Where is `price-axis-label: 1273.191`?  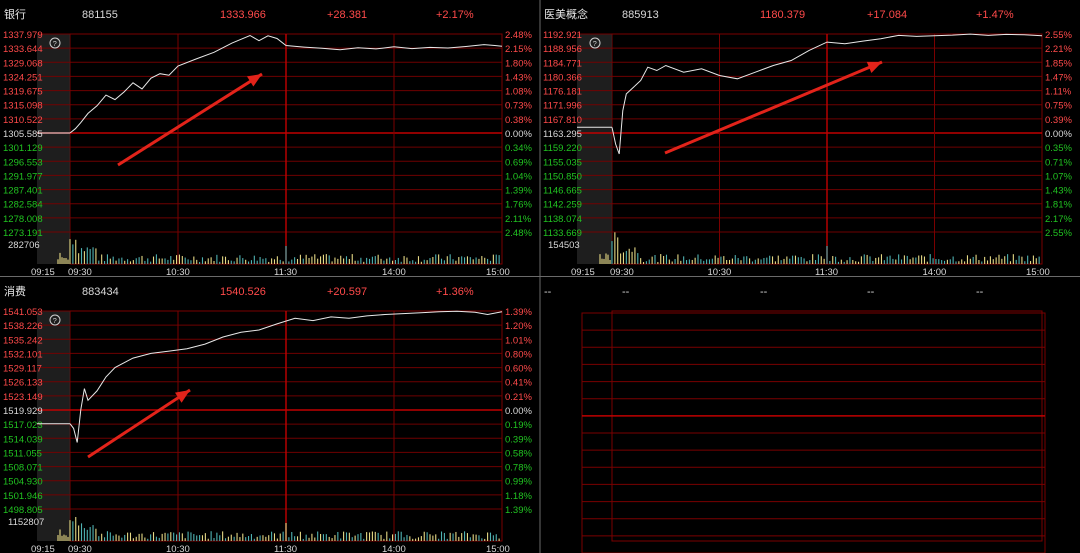 price-axis-label: 1273.191 is located at coordinates (23, 233).